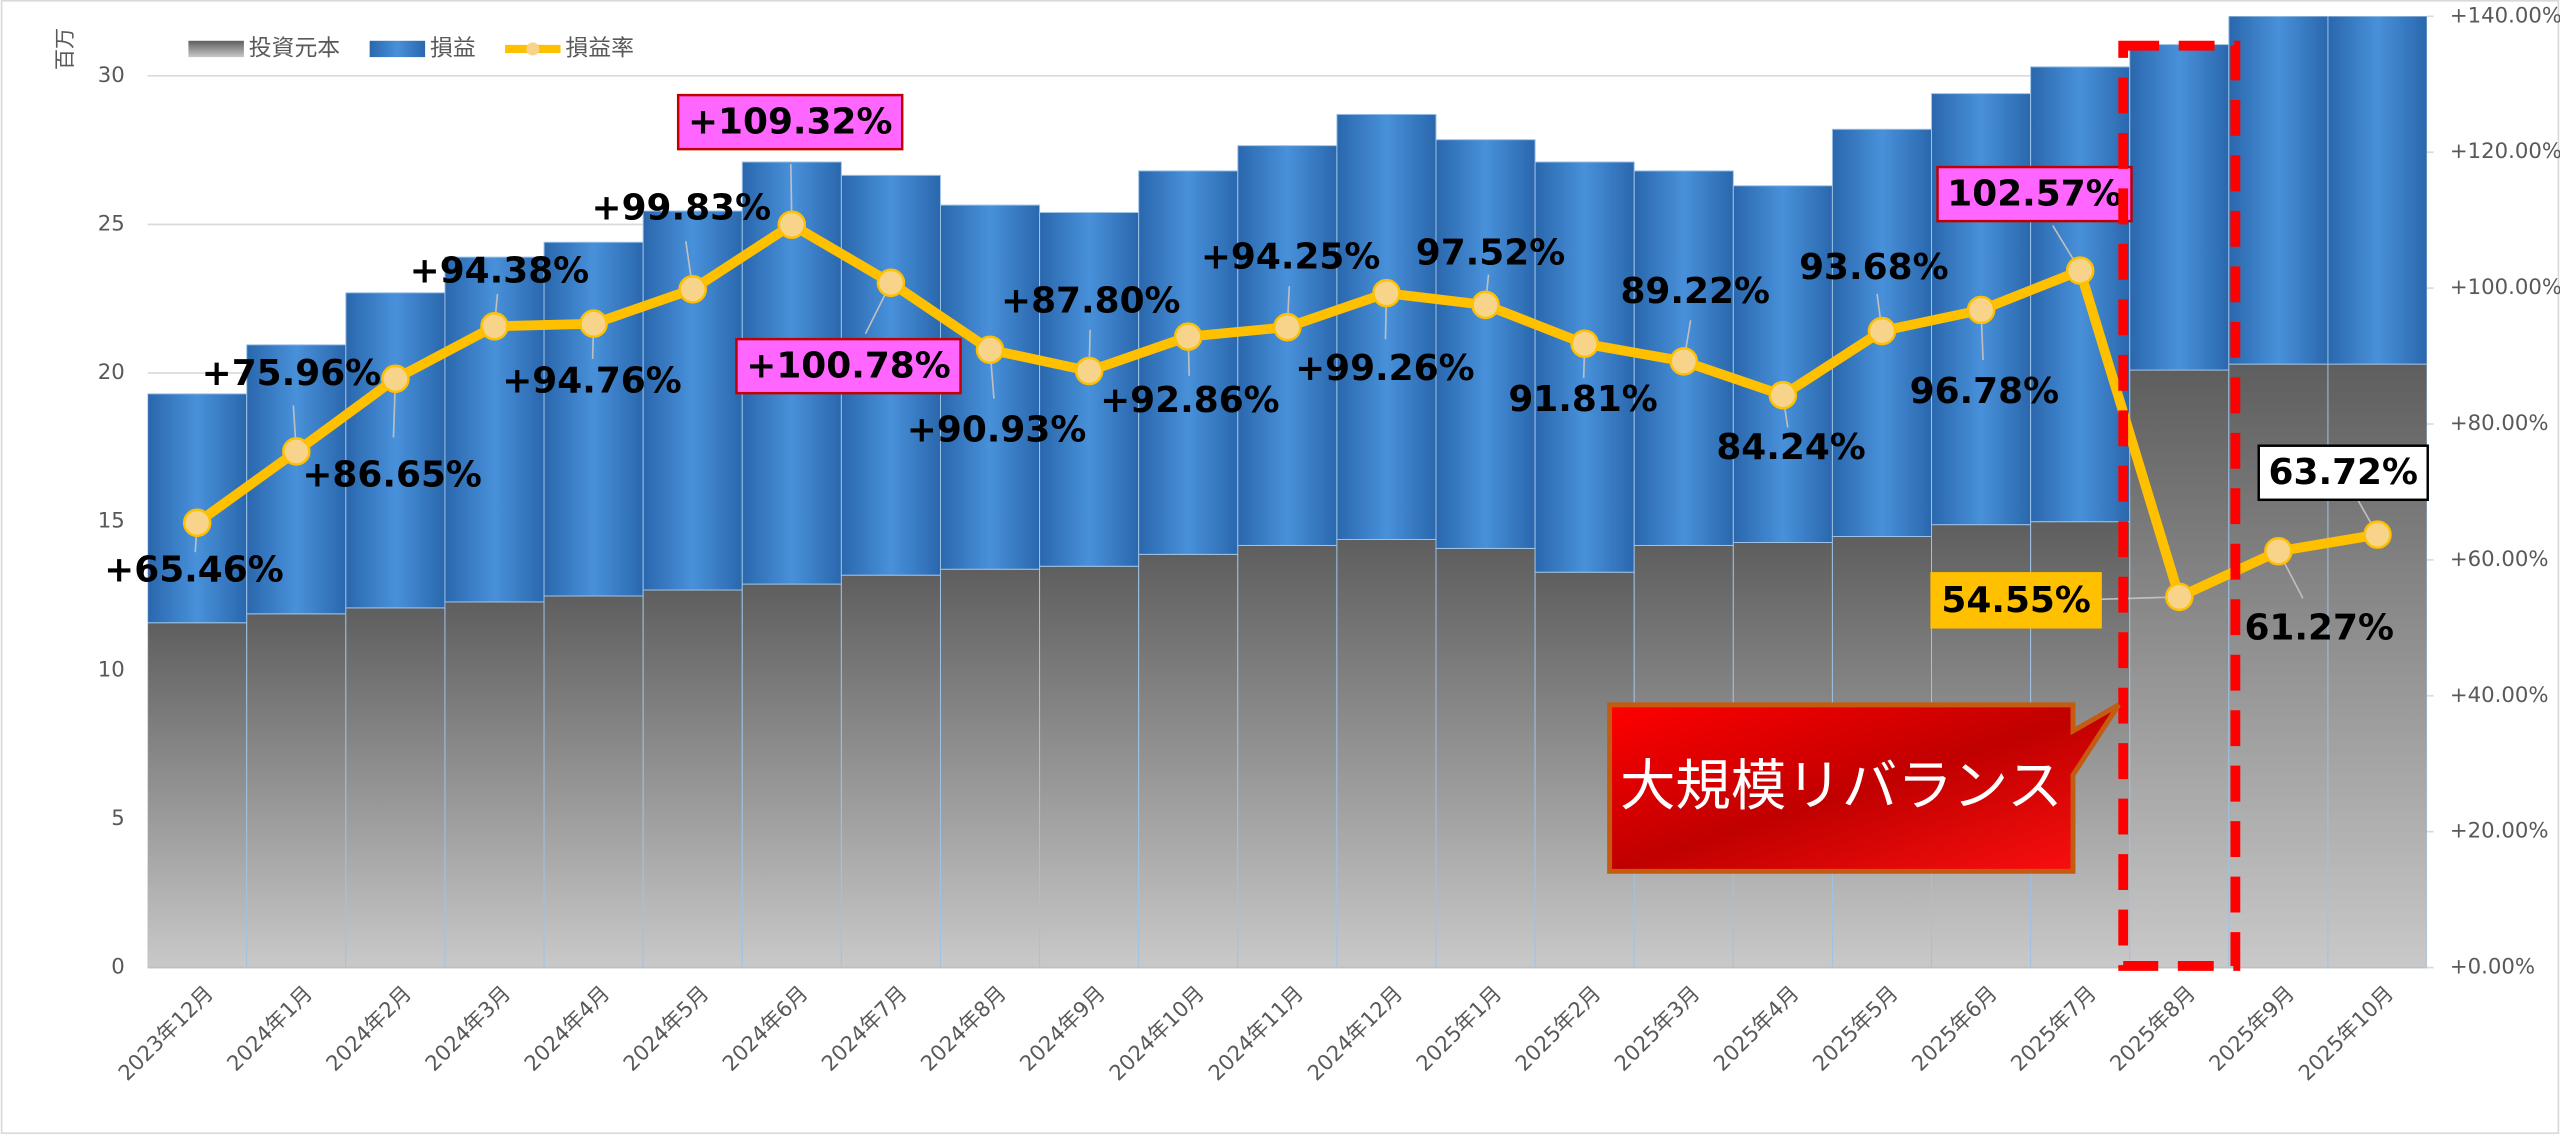 The width and height of the screenshot is (2560, 1134). What do you see at coordinates (453, 48) in the screenshot?
I see `legend-label: 損益` at bounding box center [453, 48].